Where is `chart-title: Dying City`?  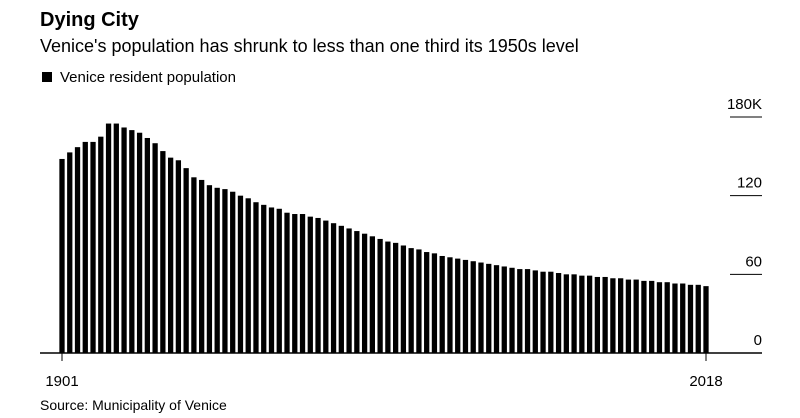
chart-title: Dying City is located at coordinates (90, 20).